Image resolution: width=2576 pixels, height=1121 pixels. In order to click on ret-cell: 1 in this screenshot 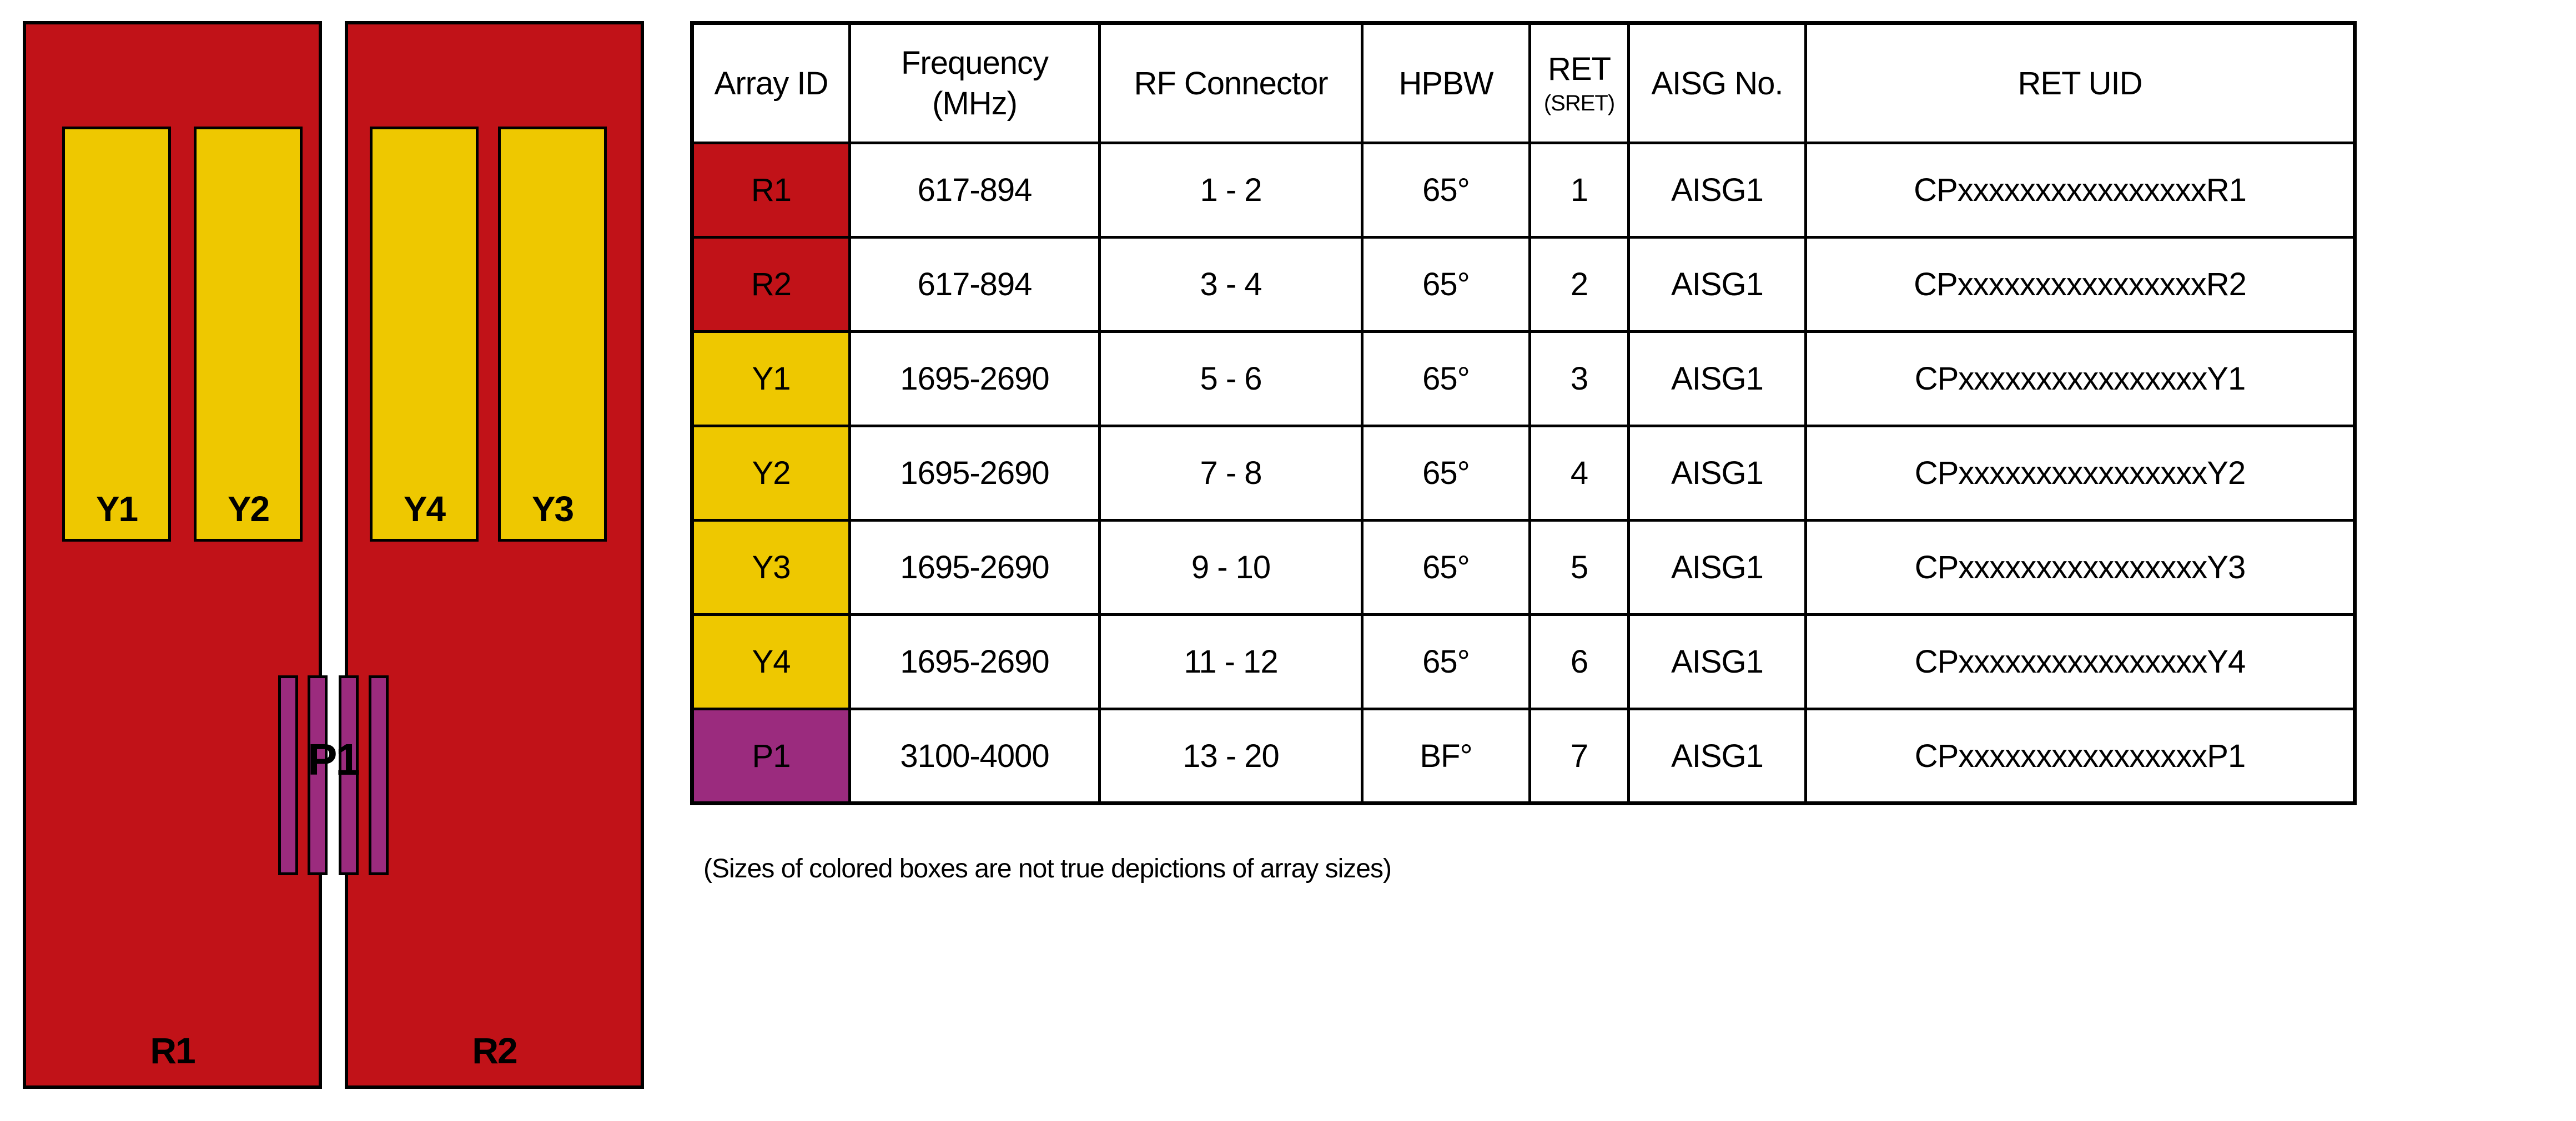, I will do `click(1579, 191)`.